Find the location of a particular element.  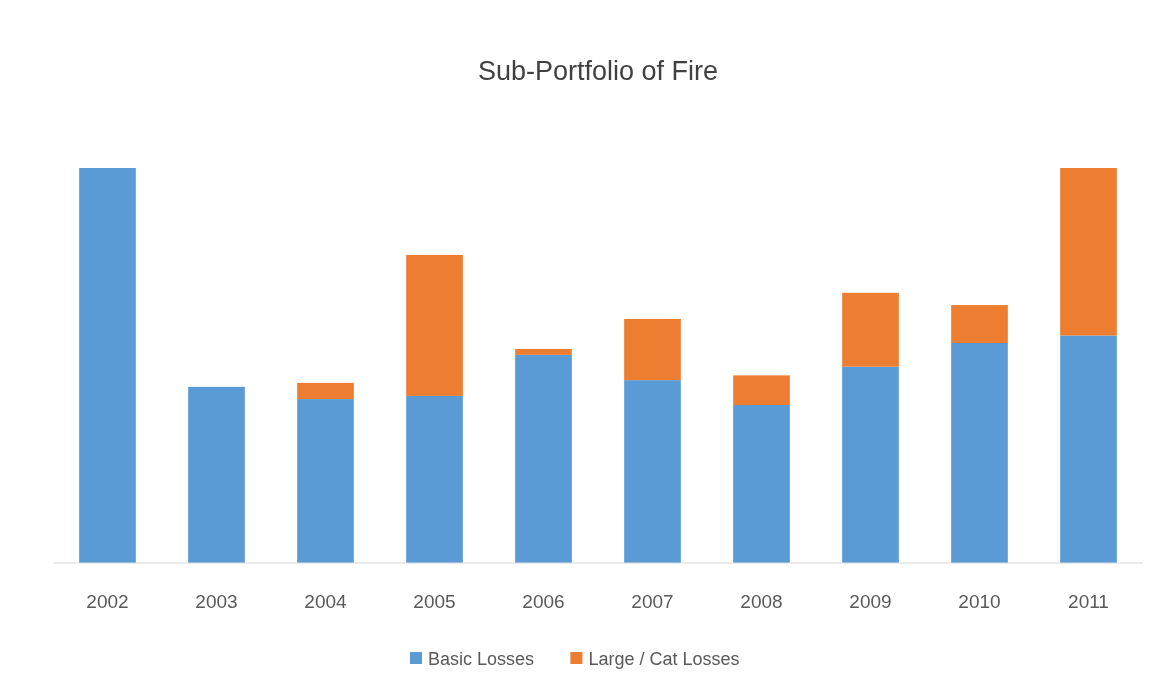

x-tick-label: 2007 is located at coordinates (652, 601).